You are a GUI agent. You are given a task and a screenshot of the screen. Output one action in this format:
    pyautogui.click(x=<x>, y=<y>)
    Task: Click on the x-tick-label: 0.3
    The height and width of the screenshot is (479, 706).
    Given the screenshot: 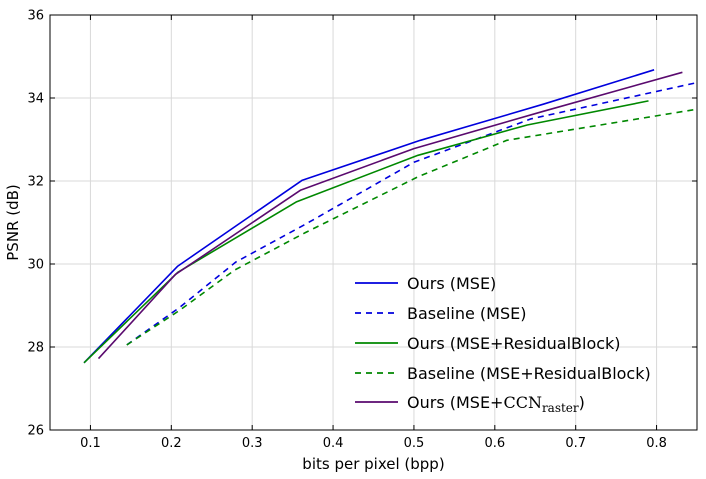 What is the action you would take?
    pyautogui.click(x=252, y=443)
    